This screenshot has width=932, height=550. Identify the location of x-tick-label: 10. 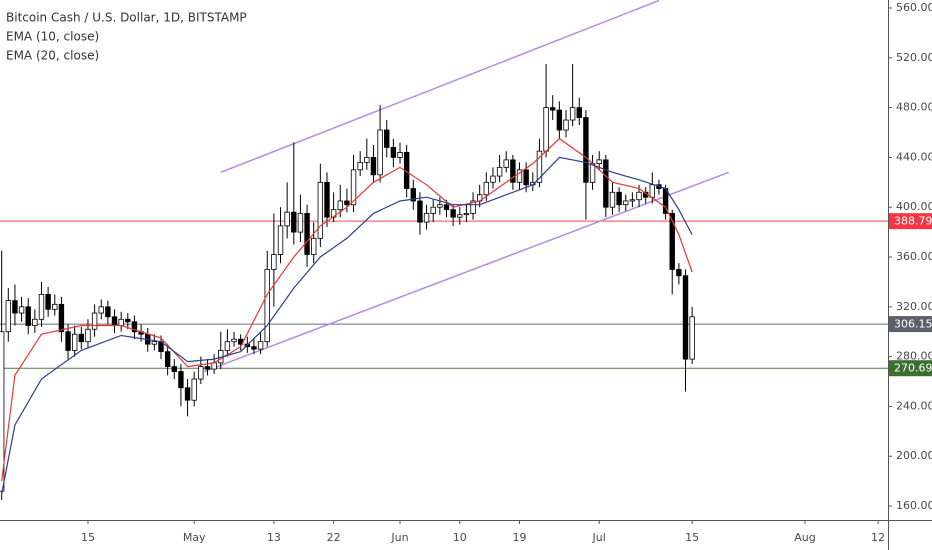
(460, 537).